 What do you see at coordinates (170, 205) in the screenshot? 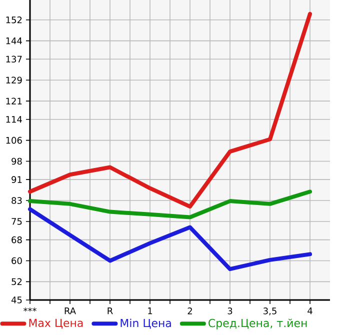
I see `line-series` at bounding box center [170, 205].